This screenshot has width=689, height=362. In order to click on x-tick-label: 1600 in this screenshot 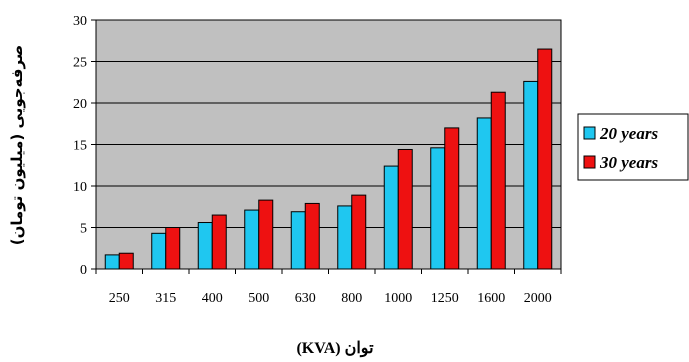, I will do `click(491, 298)`.